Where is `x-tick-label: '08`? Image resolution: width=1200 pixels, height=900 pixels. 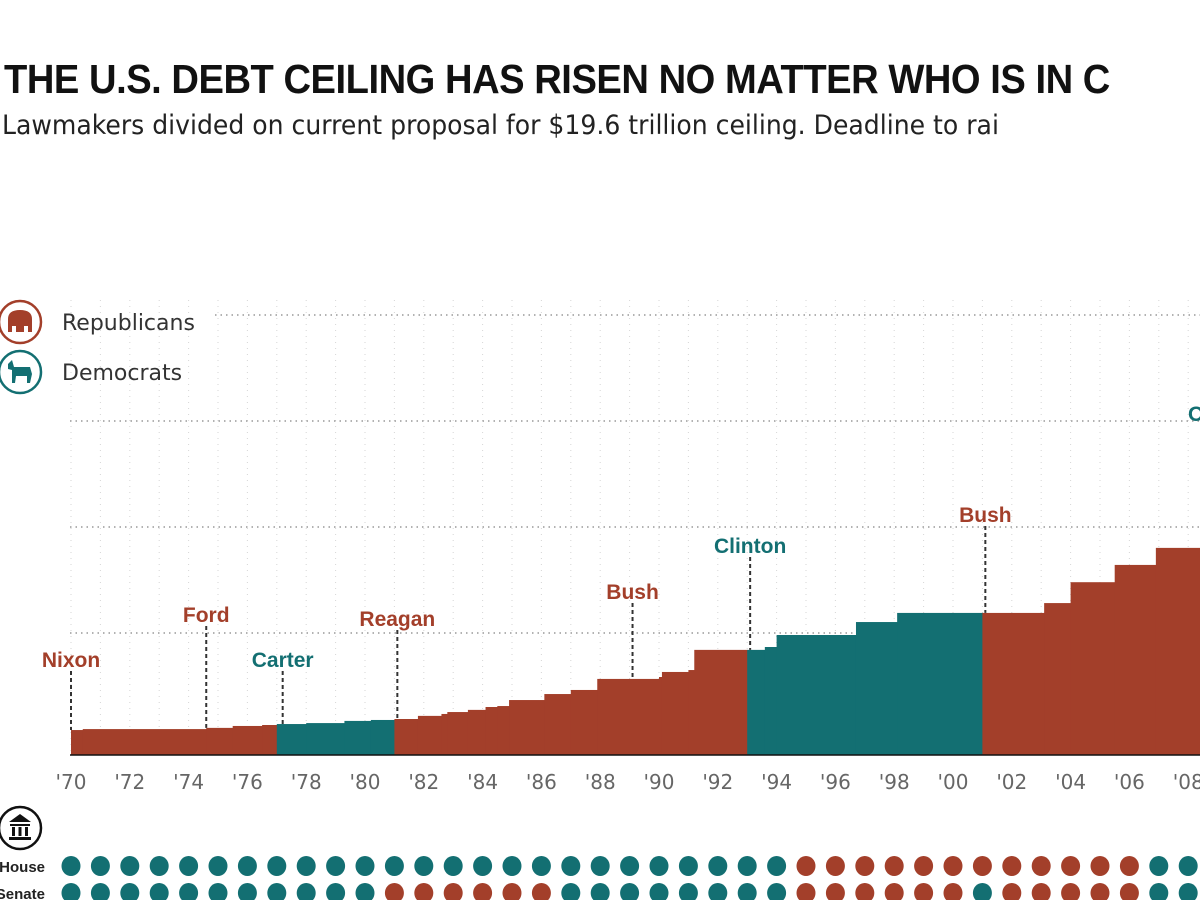 x-tick-label: '08 is located at coordinates (1186, 782).